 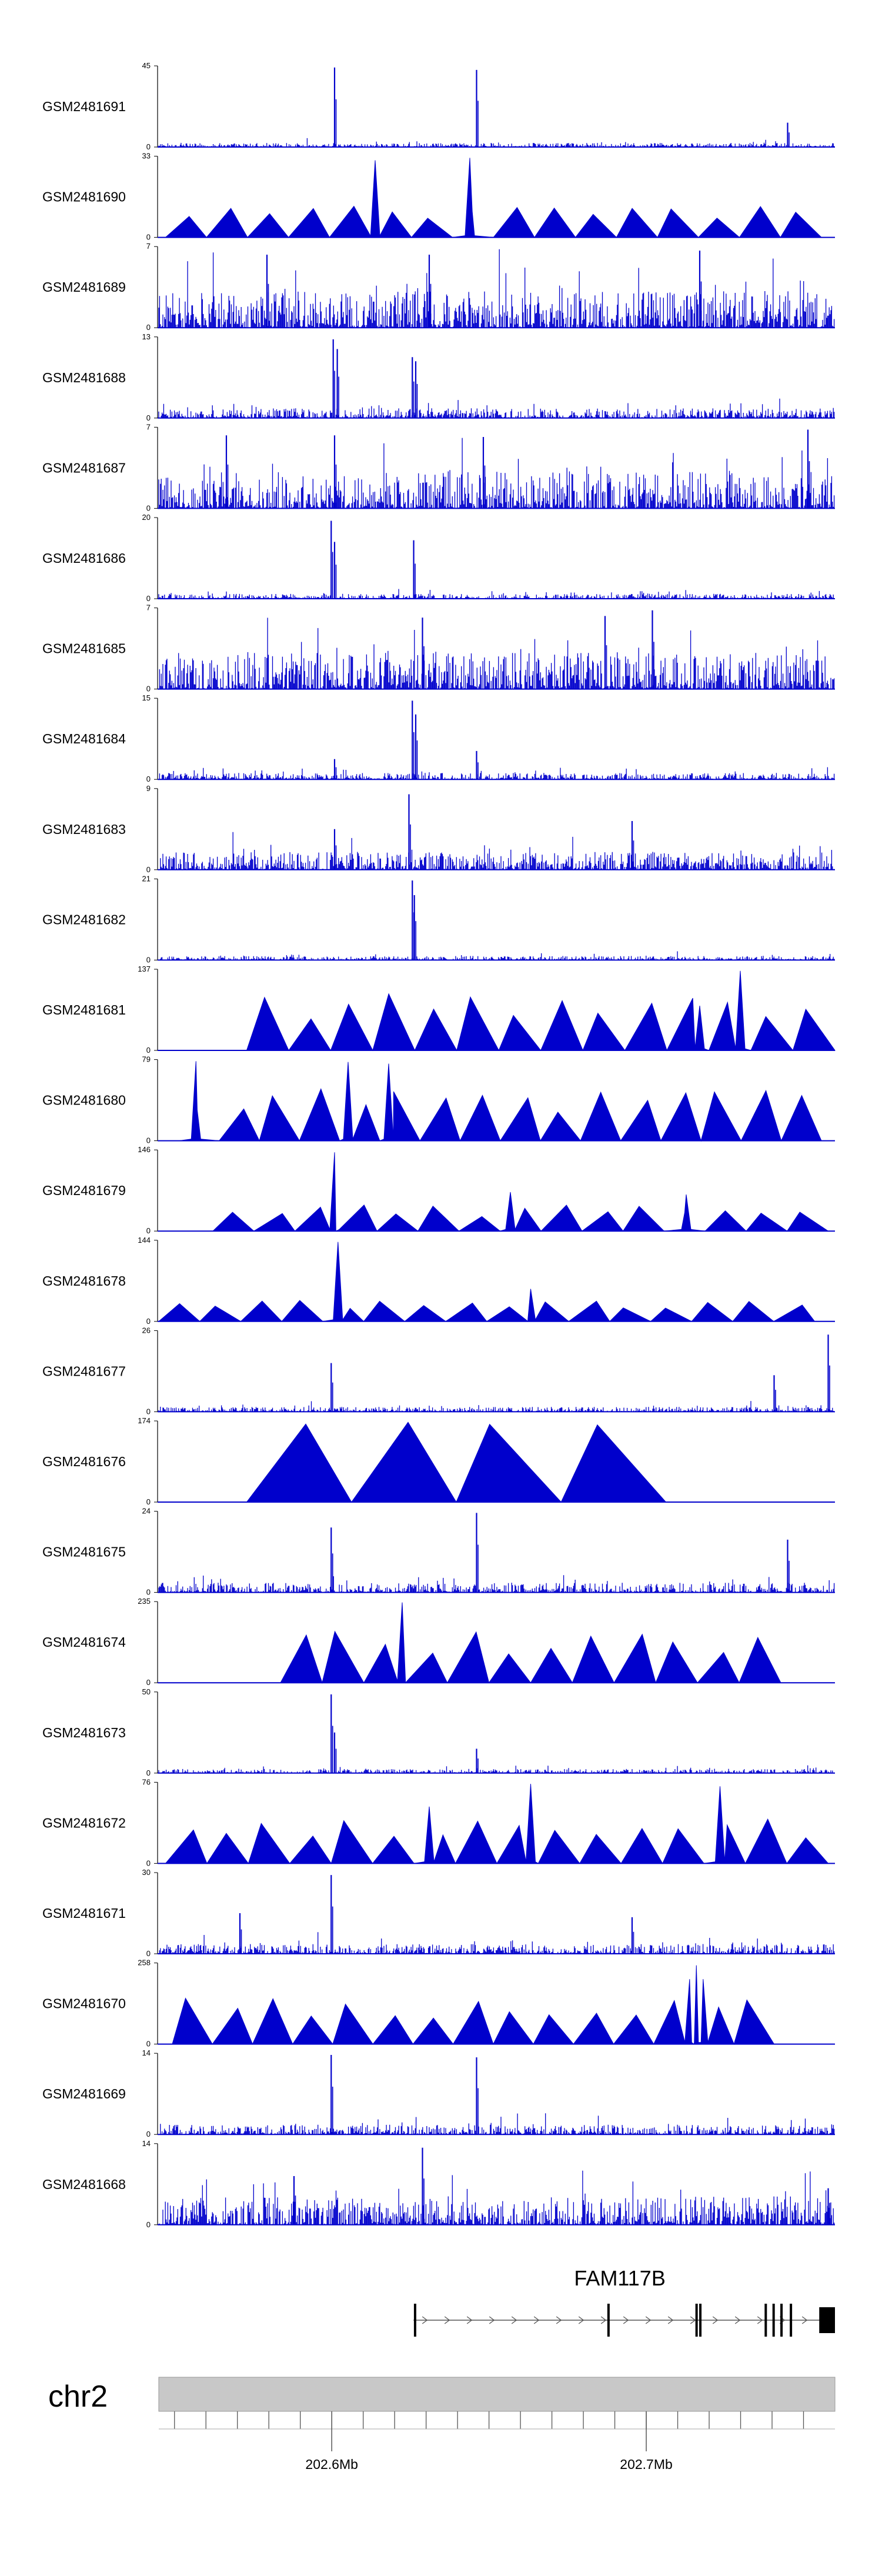 I want to click on y-axis-max-label: 146, so click(x=144, y=1149).